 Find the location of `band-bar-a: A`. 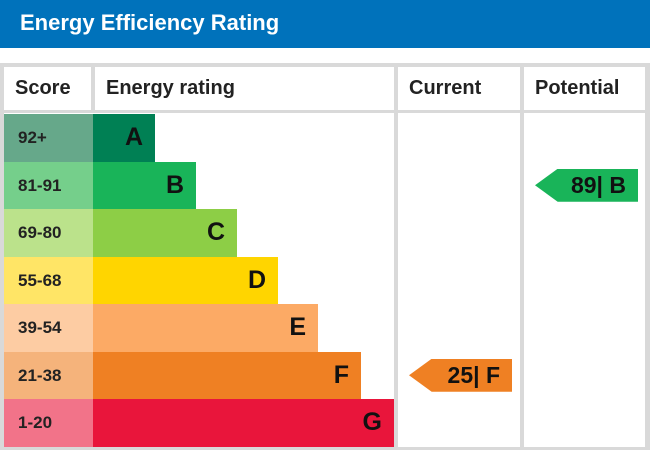

band-bar-a: A is located at coordinates (124, 138).